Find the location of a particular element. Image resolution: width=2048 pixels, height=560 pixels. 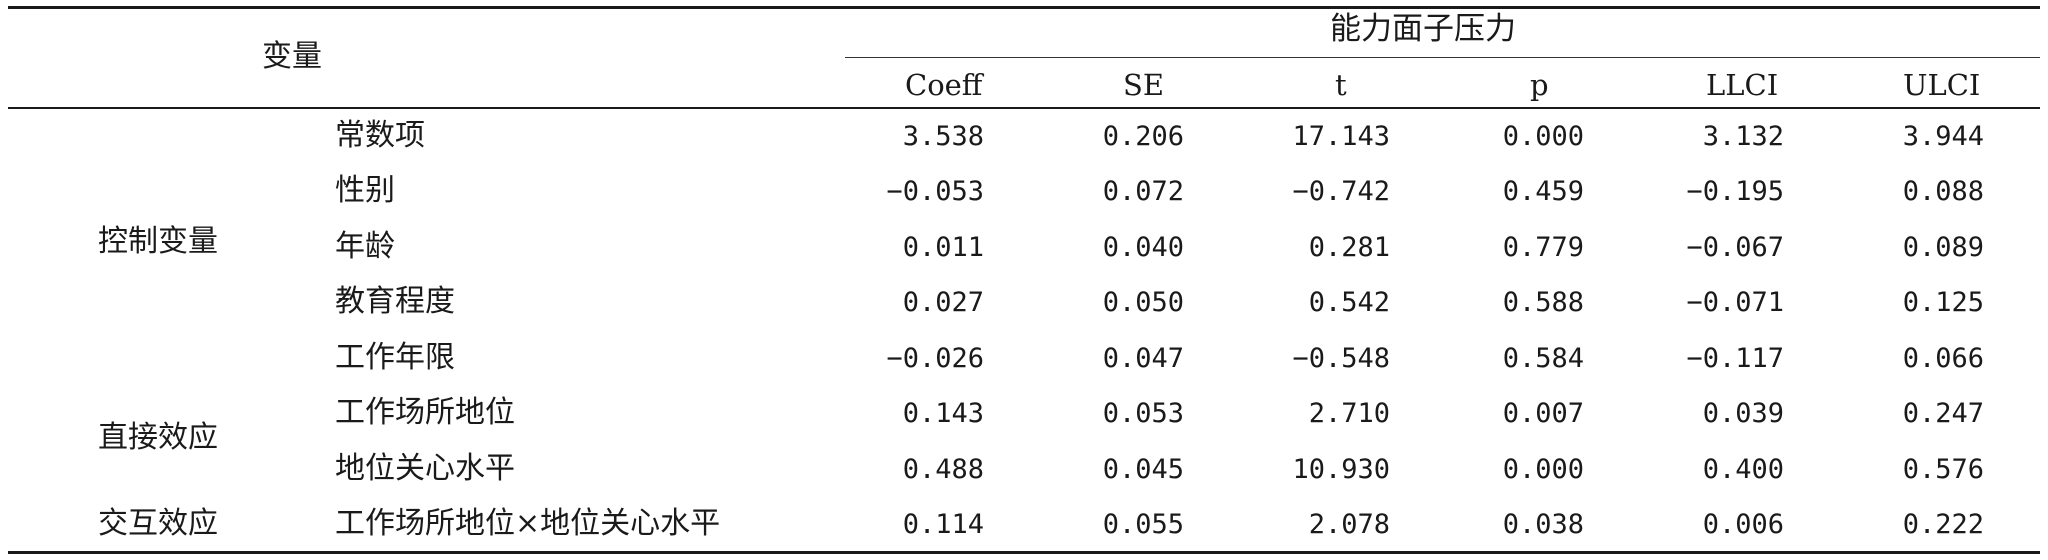

cell-llci: 3.132 is located at coordinates (1743, 136).